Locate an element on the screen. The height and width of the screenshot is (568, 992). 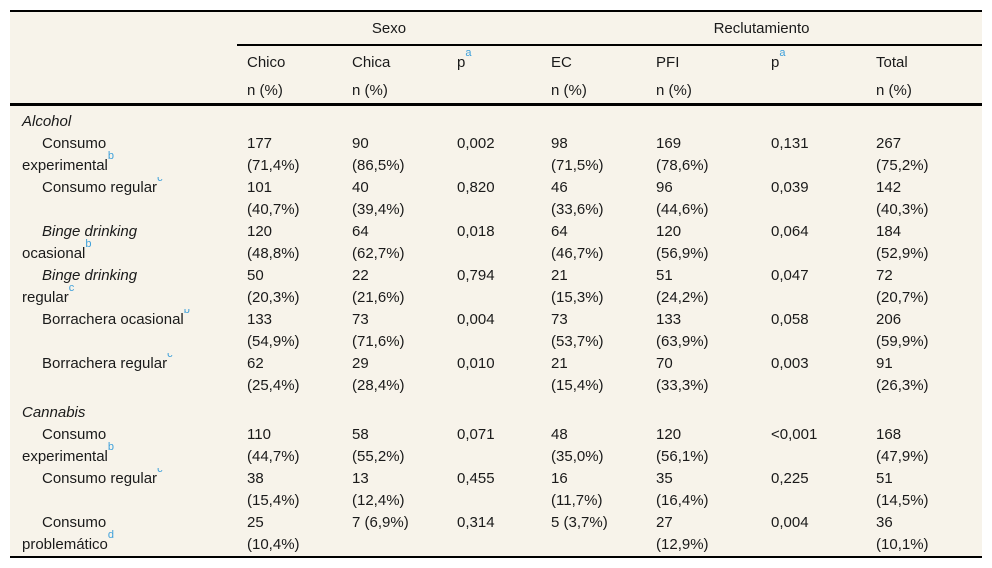
data-cell: 0,064 is located at coordinates (790, 231).